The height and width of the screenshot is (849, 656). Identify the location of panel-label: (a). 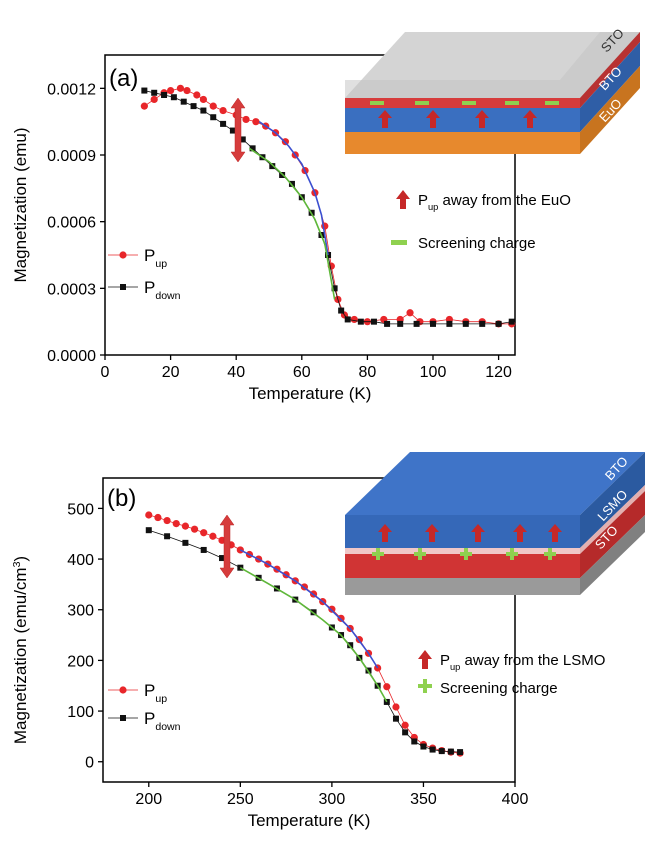
(123, 78).